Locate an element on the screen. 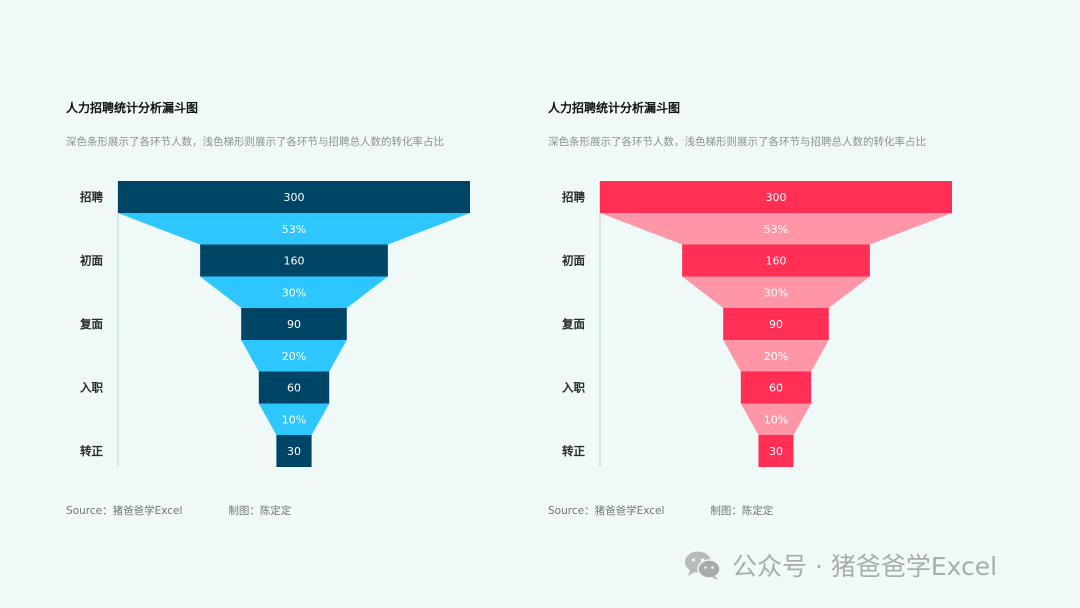  wechat-icon is located at coordinates (703, 565).